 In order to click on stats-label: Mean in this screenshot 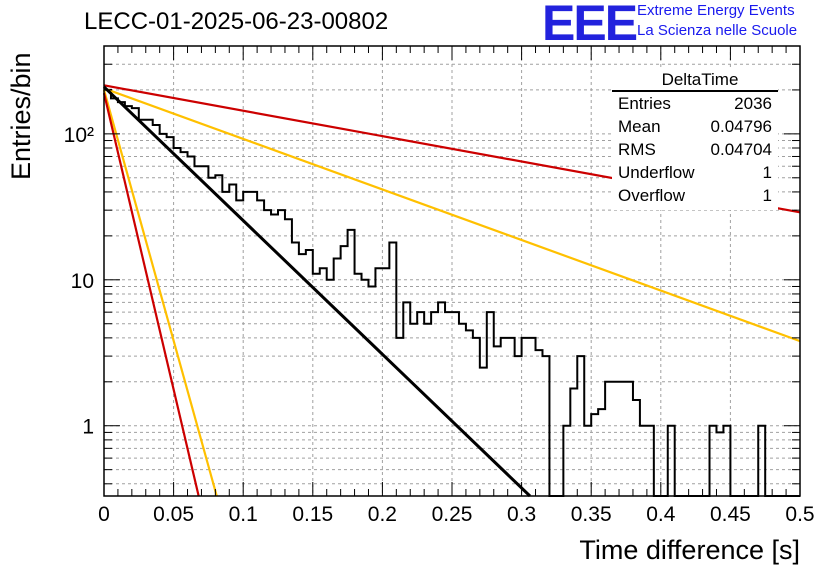, I will do `click(639, 126)`.